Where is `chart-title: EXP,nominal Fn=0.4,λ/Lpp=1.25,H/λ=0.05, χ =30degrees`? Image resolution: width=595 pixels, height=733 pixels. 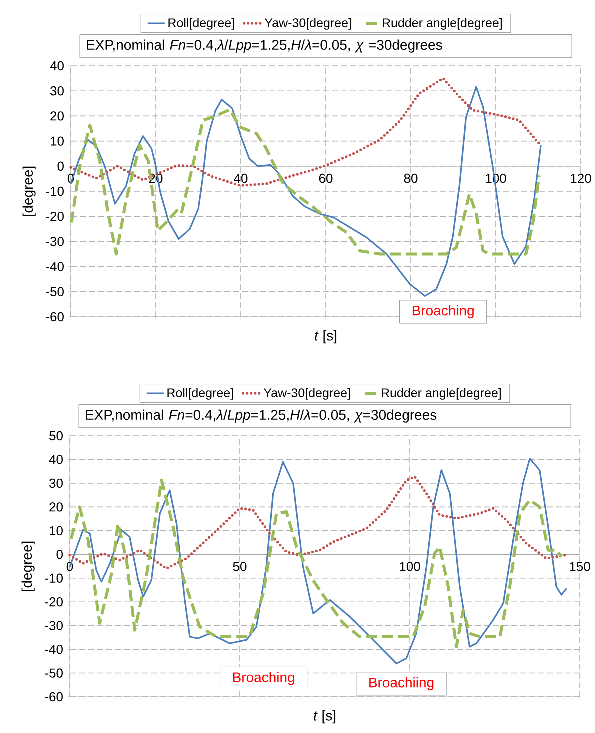 chart-title: EXP,nominal Fn=0.4,λ/Lpp=1.25,H/λ=0.05, χ =30degrees is located at coordinates (264, 46).